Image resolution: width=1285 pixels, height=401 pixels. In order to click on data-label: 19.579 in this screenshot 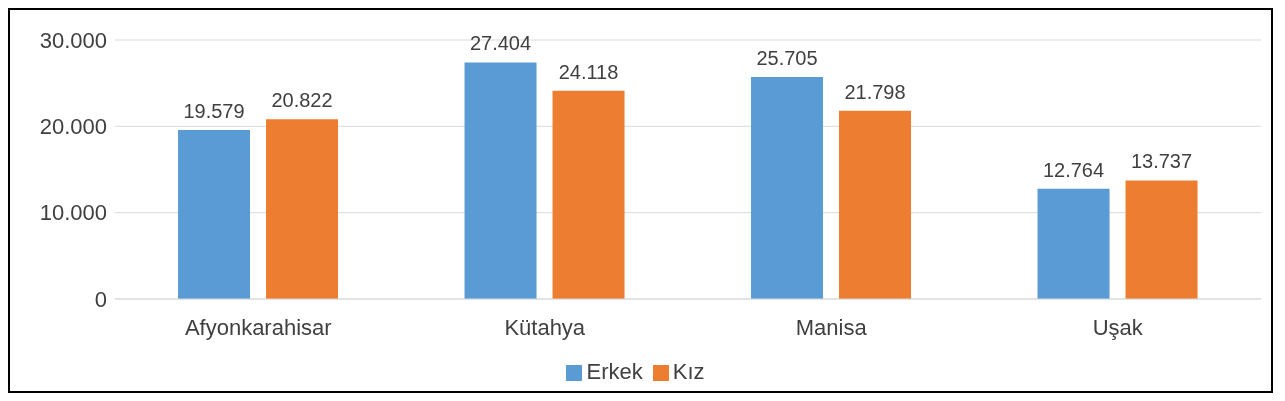, I will do `click(214, 110)`.